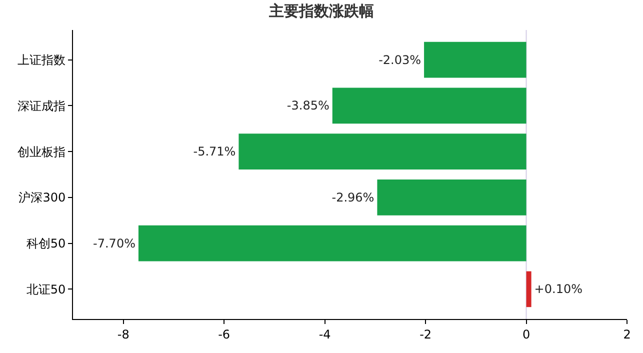 This screenshot has height=353, width=643. What do you see at coordinates (426, 334) in the screenshot?
I see `x-tick-label: -2` at bounding box center [426, 334].